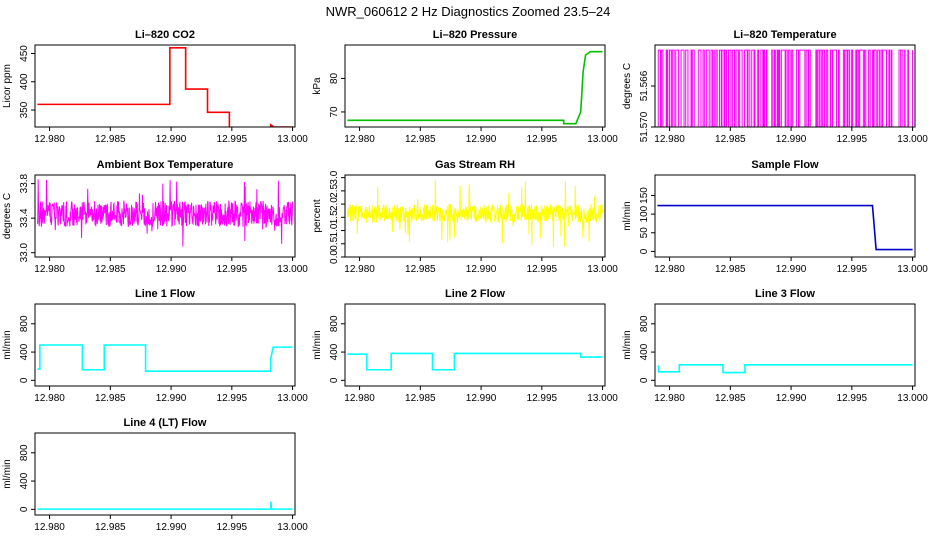  Describe the element at coordinates (644, 126) in the screenshot. I see `y-tick-label: 51.570` at that location.